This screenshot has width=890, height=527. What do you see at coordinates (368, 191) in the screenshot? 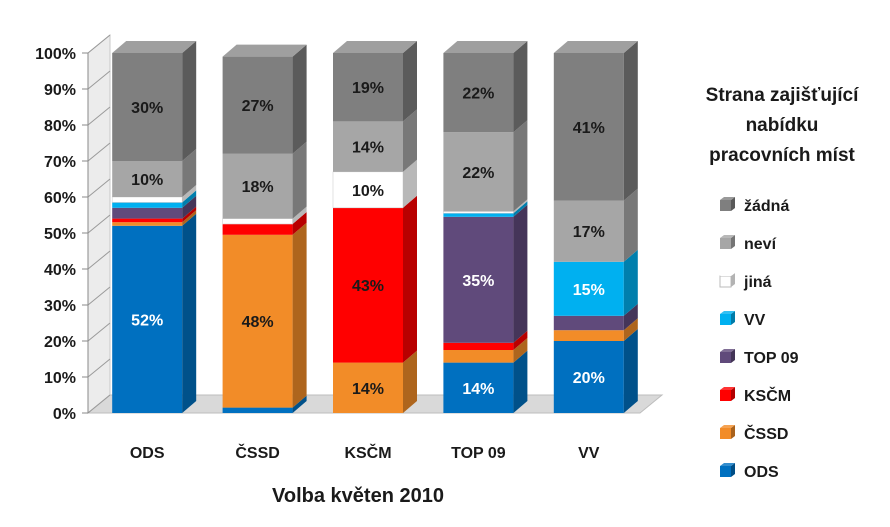
I see `data-label: 10%` at bounding box center [368, 191].